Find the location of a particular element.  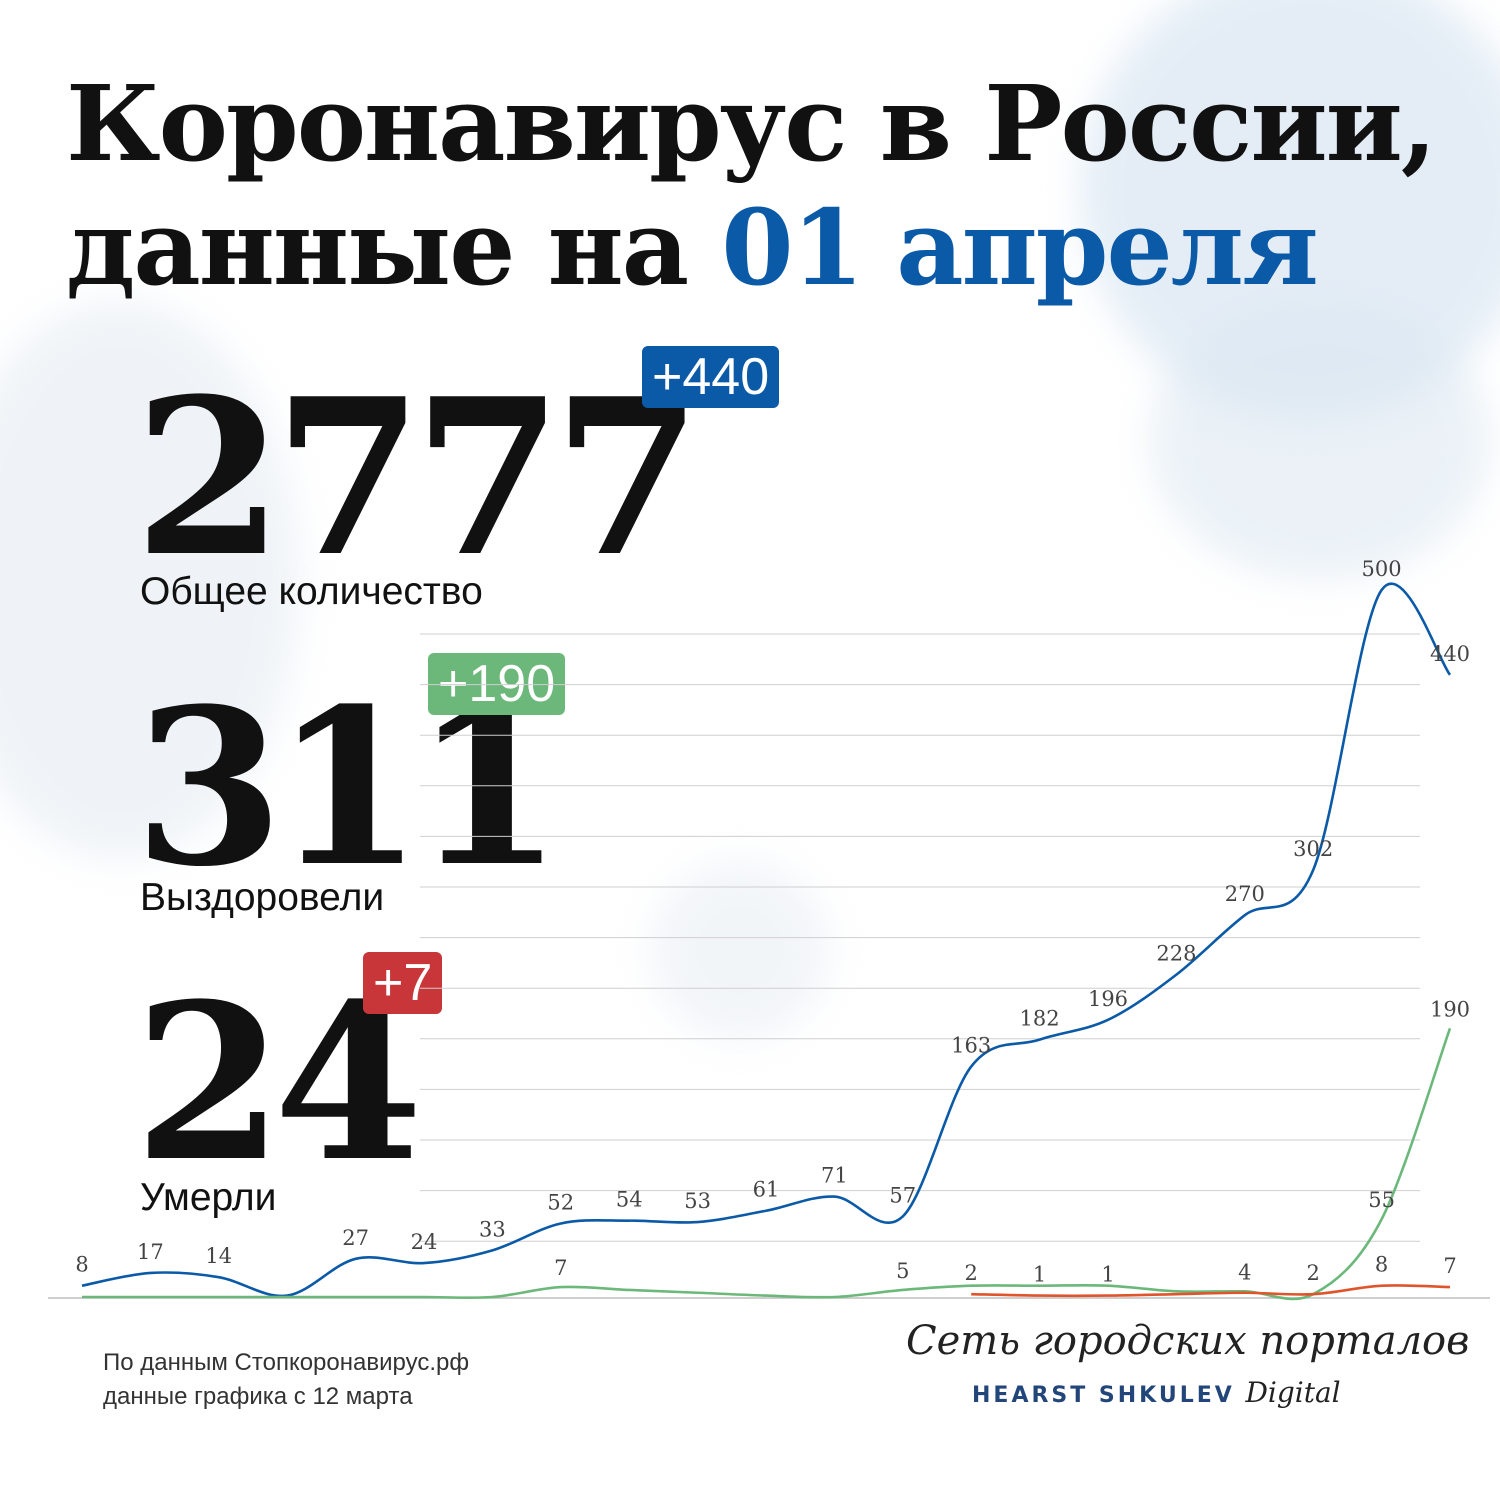

data-label: 302 is located at coordinates (1313, 849).